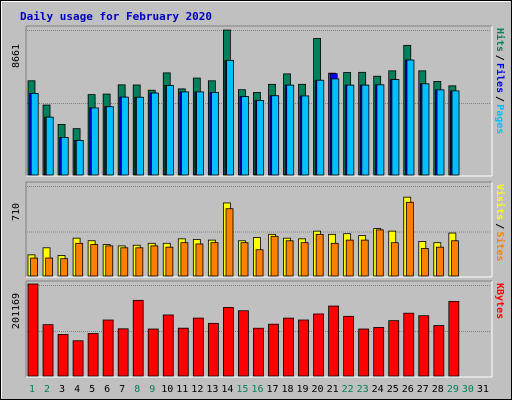 The image size is (512, 405). I want to click on x-tick-label-day-29: 29, so click(453, 389).